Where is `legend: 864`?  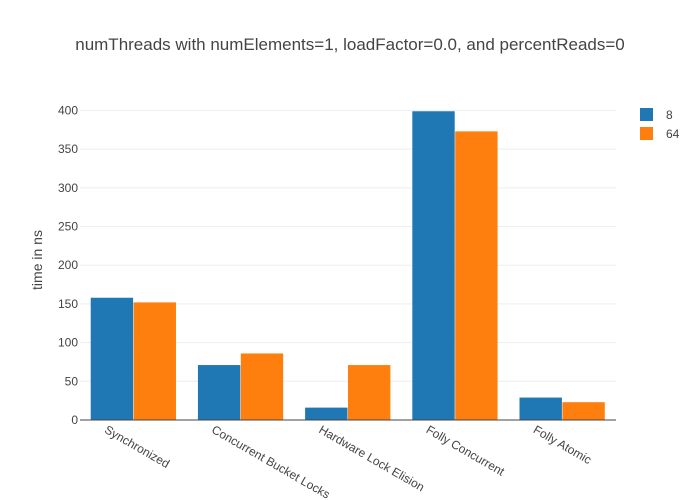 legend: 864 is located at coordinates (660, 124).